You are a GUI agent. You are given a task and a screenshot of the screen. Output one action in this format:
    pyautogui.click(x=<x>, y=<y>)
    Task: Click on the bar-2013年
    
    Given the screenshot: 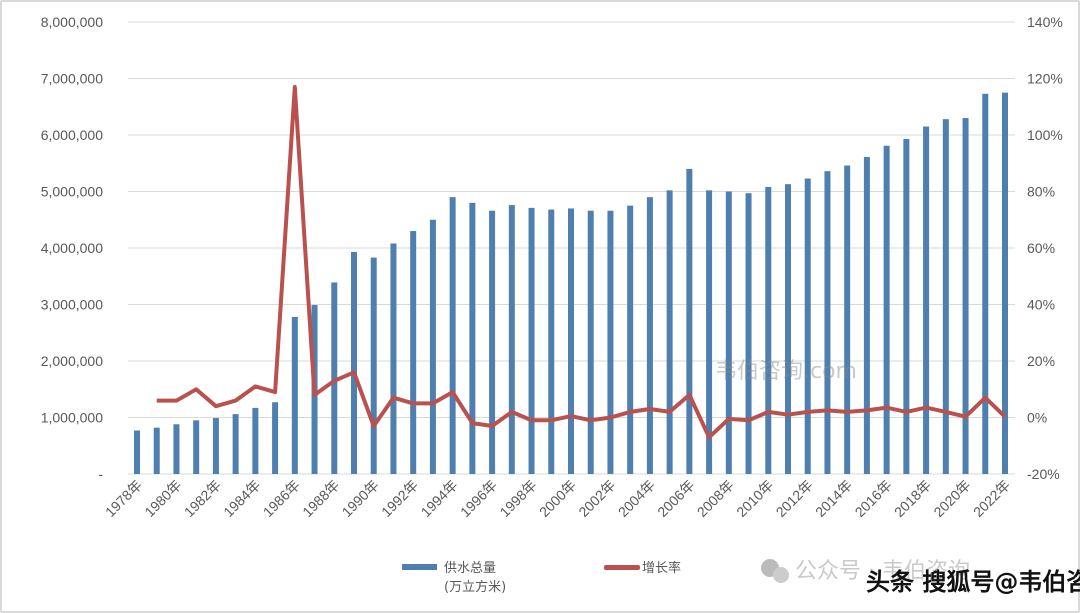 What is the action you would take?
    pyautogui.click(x=827, y=322)
    